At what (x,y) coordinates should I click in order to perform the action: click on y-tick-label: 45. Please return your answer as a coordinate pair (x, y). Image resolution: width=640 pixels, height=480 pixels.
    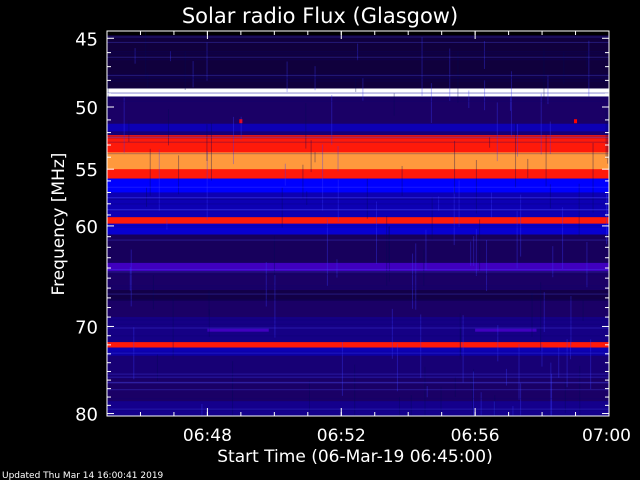
    Looking at the image, I should click on (86, 39).